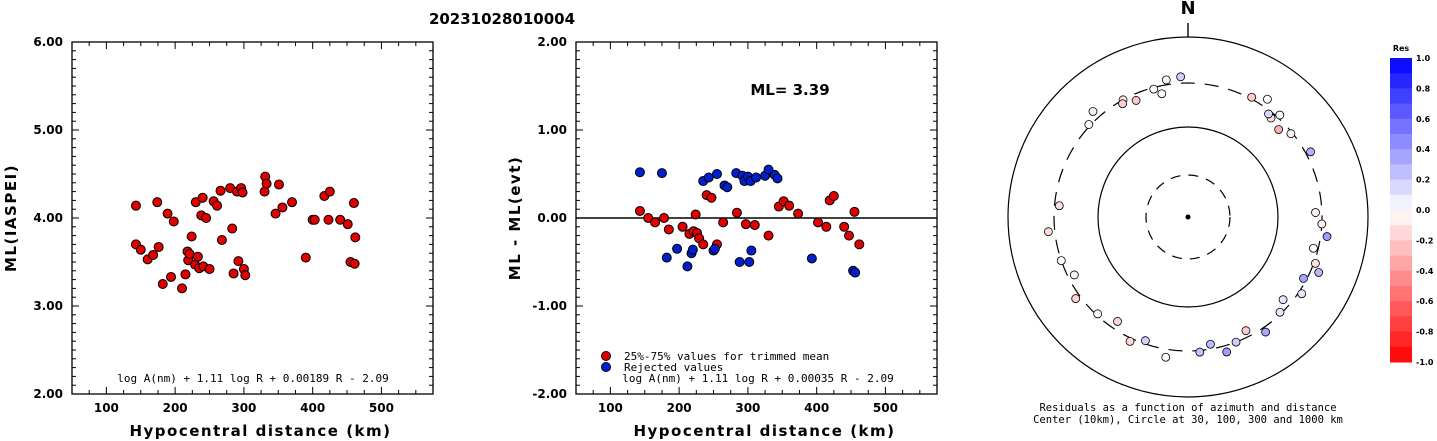 The width and height of the screenshot is (1437, 441). Describe the element at coordinates (1187, 9) in the screenshot. I see `north-label: N` at that location.